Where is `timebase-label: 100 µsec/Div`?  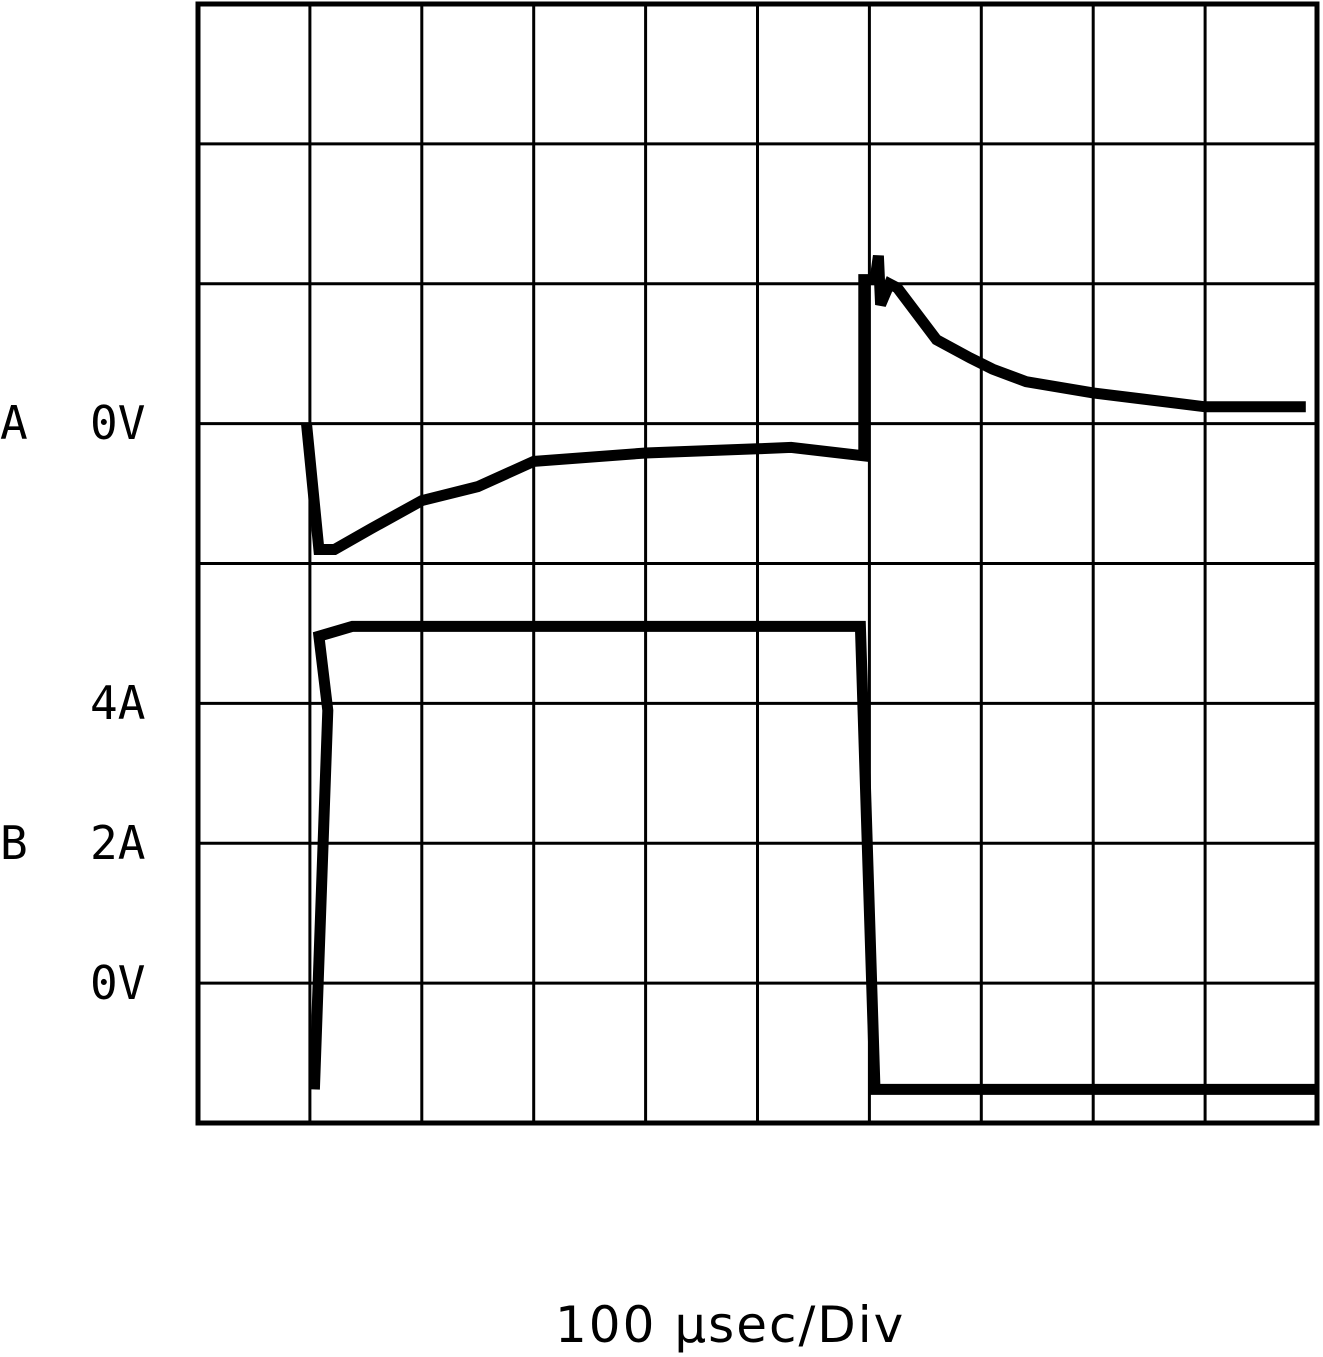 timebase-label: 100 µsec/Div is located at coordinates (730, 1325).